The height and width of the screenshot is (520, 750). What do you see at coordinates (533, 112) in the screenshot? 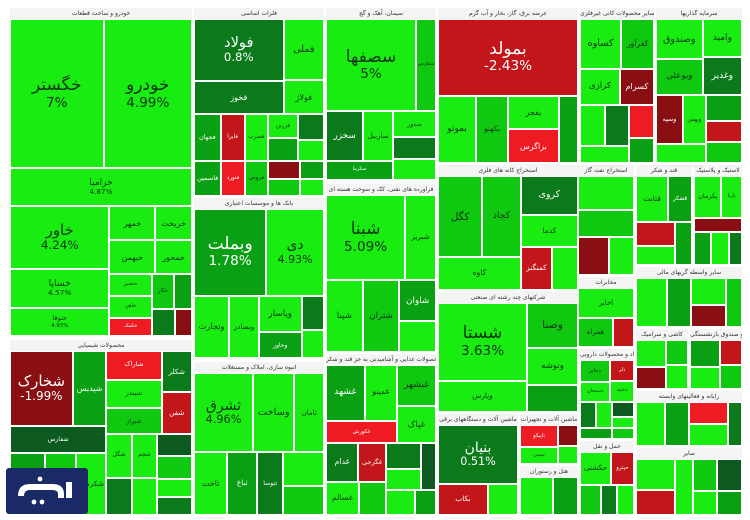
I see `treemap-tile: بفجر` at bounding box center [533, 112].